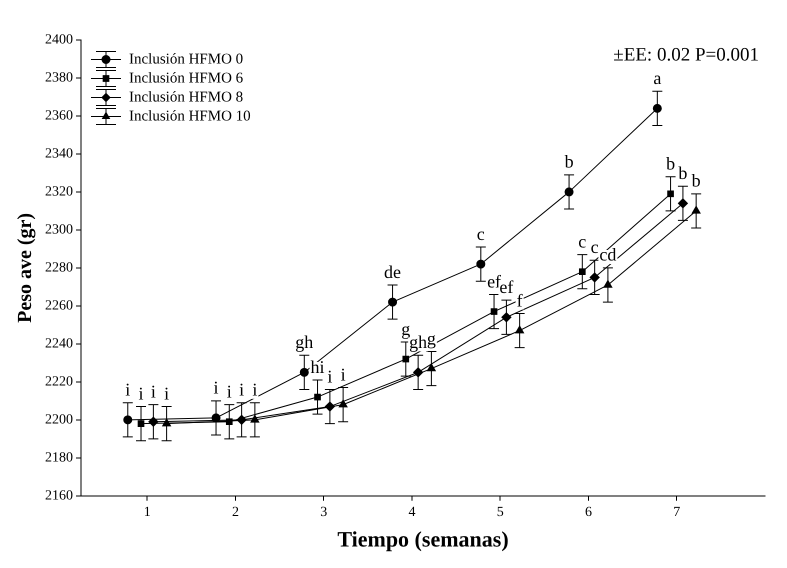  Describe the element at coordinates (412, 512) in the screenshot. I see `x-tick-label: 4` at that location.